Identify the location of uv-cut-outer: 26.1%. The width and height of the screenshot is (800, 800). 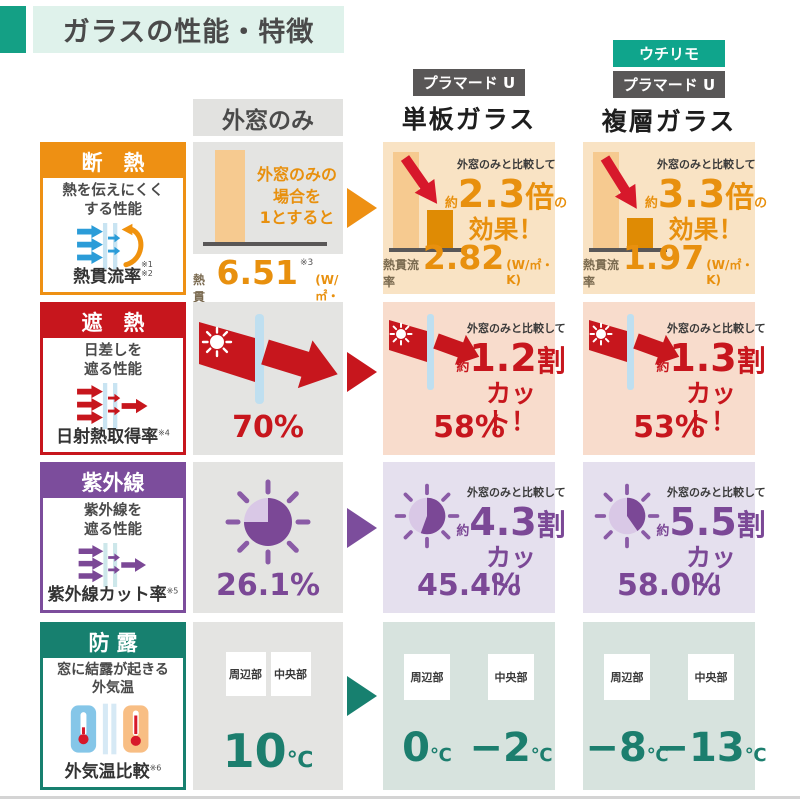
(268, 585).